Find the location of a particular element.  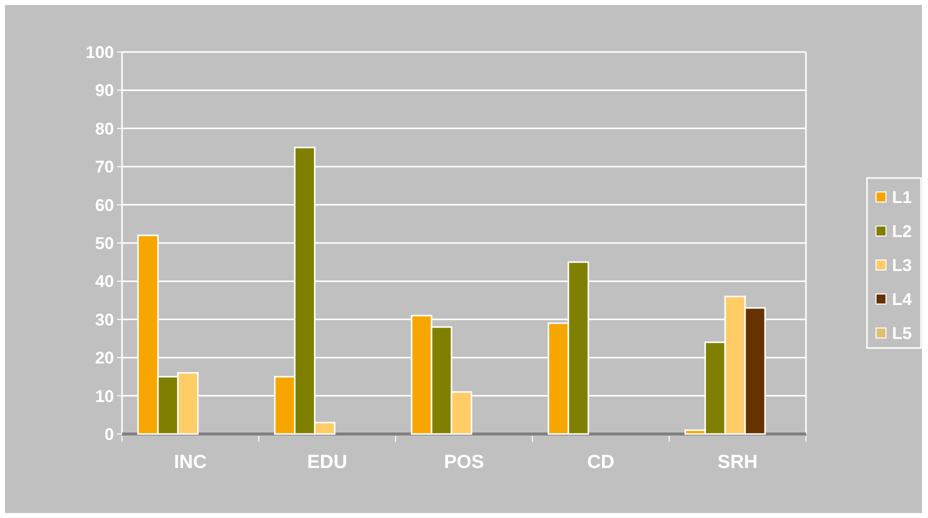

y-tick-label: 70 is located at coordinates (104, 167).